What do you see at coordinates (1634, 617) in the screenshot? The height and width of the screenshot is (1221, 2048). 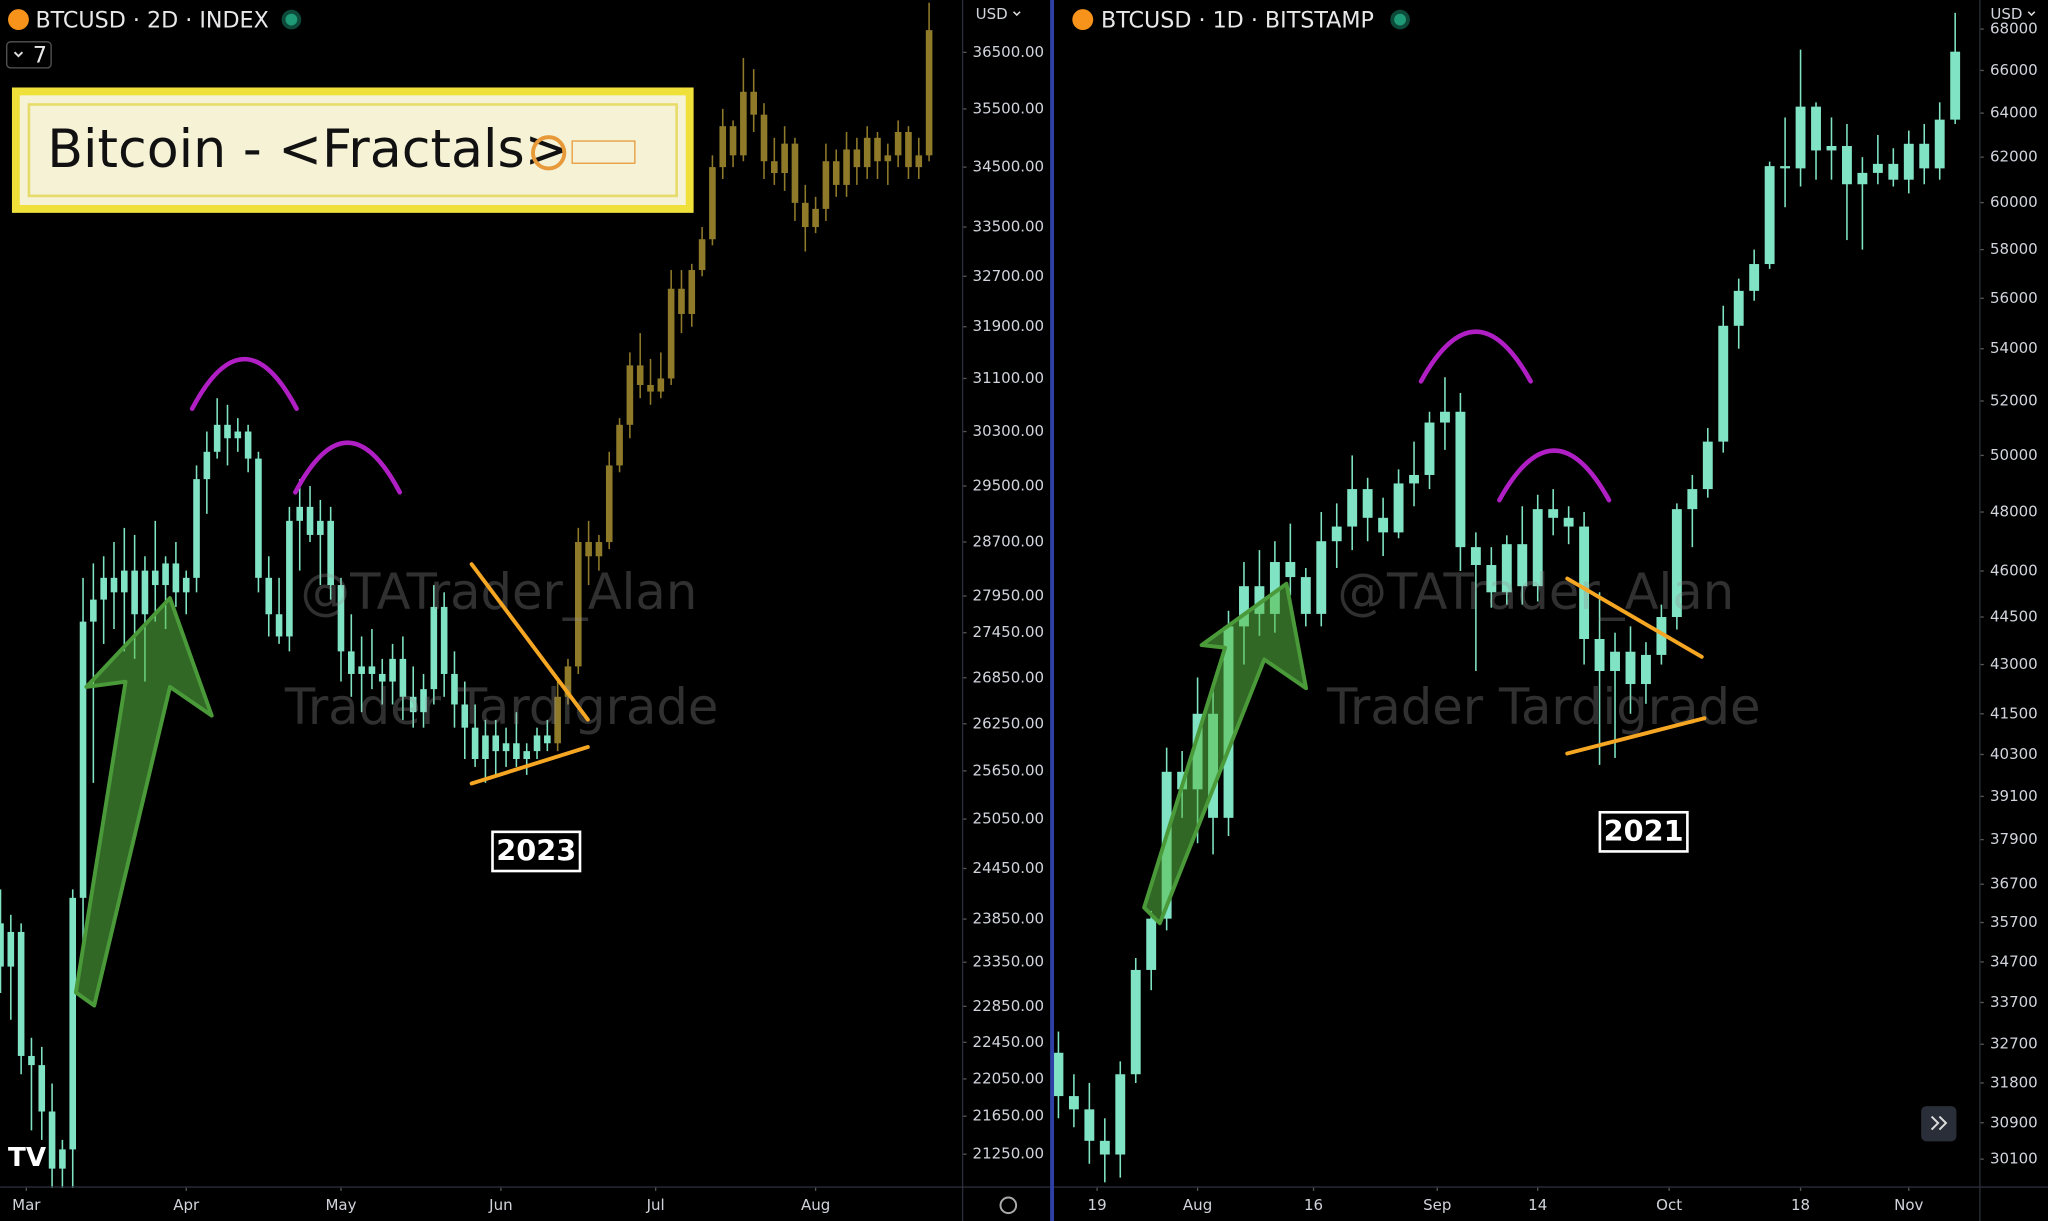 I see `trendline` at bounding box center [1634, 617].